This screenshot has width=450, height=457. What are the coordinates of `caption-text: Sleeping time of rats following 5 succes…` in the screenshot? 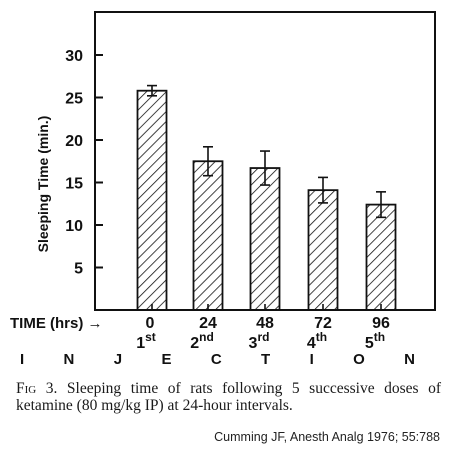 It's located at (229, 397).